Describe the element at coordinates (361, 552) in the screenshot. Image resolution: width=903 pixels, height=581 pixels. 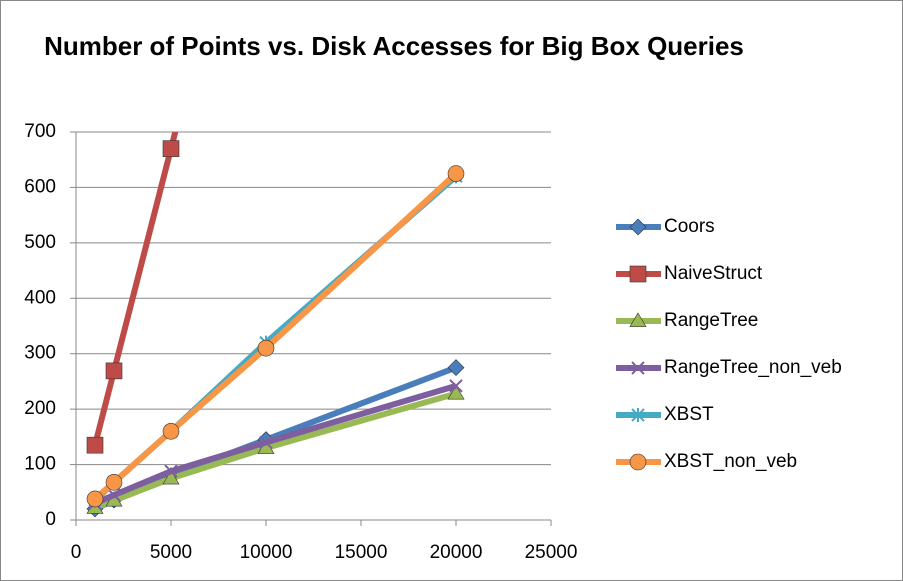
I see `x-tick-label: 15000` at that location.